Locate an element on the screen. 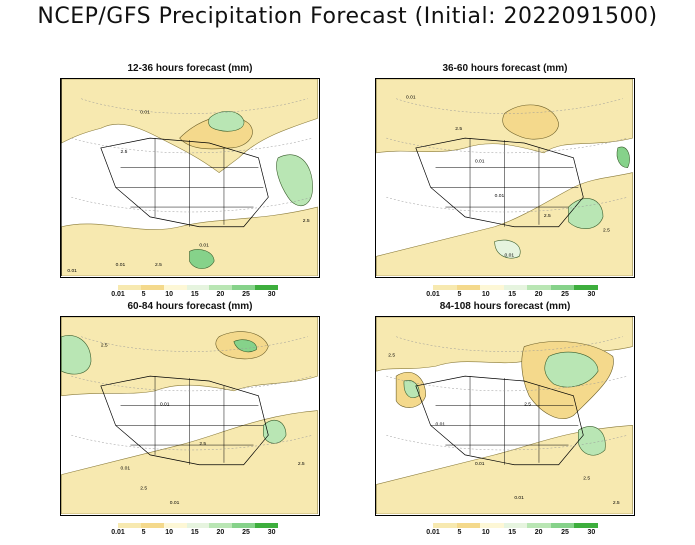  panel-title: 12-36 hours forecast (mm) is located at coordinates (190, 68).